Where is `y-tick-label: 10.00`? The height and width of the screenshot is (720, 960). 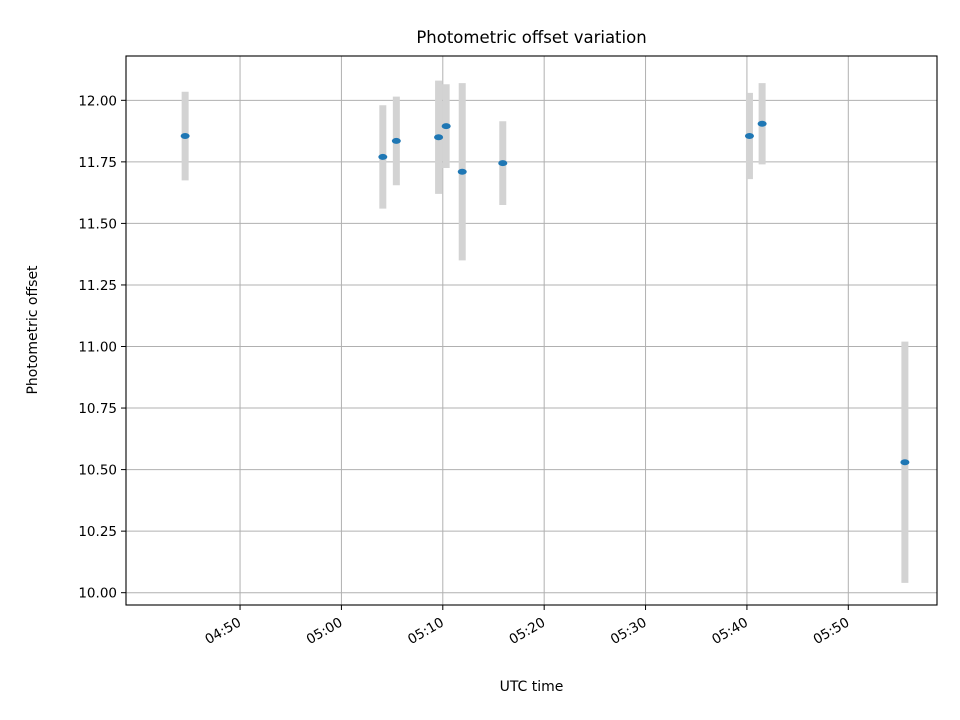 y-tick-label: 10.00 is located at coordinates (97, 594).